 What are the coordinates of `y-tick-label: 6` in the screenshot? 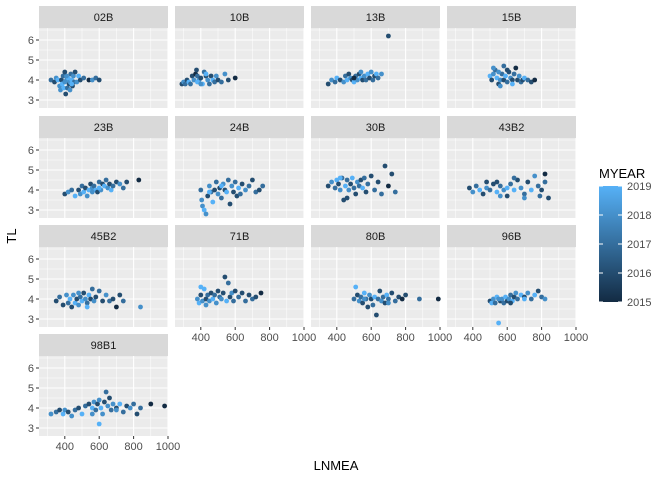 It's located at (31, 41).